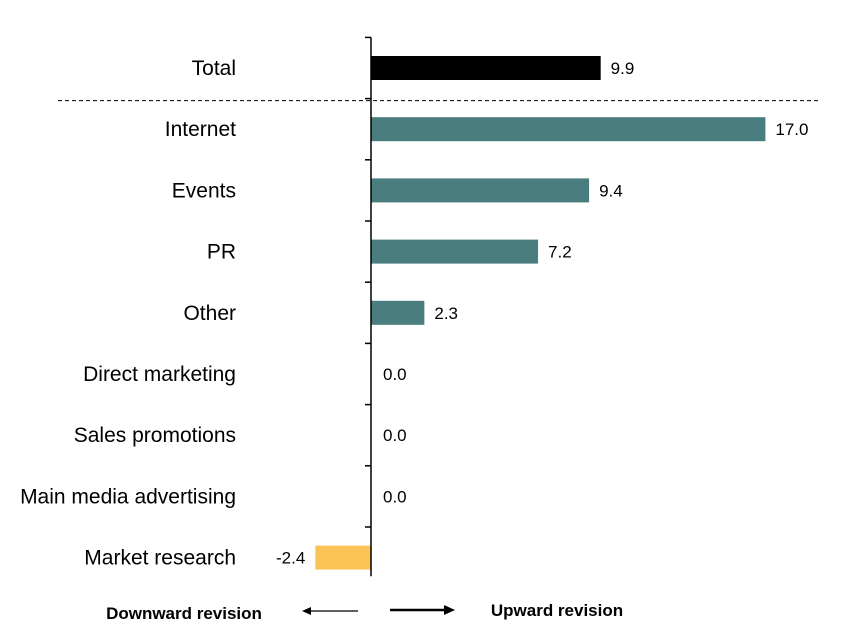 This screenshot has width=860, height=644. Describe the element at coordinates (221, 252) in the screenshot. I see `category-label-pr: PR` at that location.